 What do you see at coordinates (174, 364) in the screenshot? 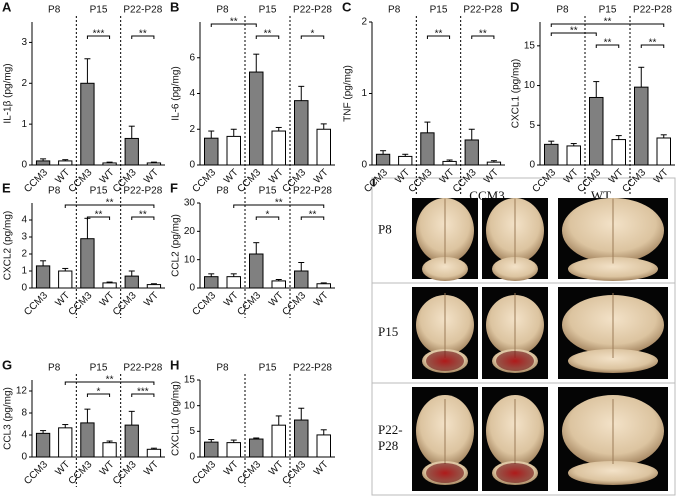
I see `panel-label: H` at bounding box center [174, 364].